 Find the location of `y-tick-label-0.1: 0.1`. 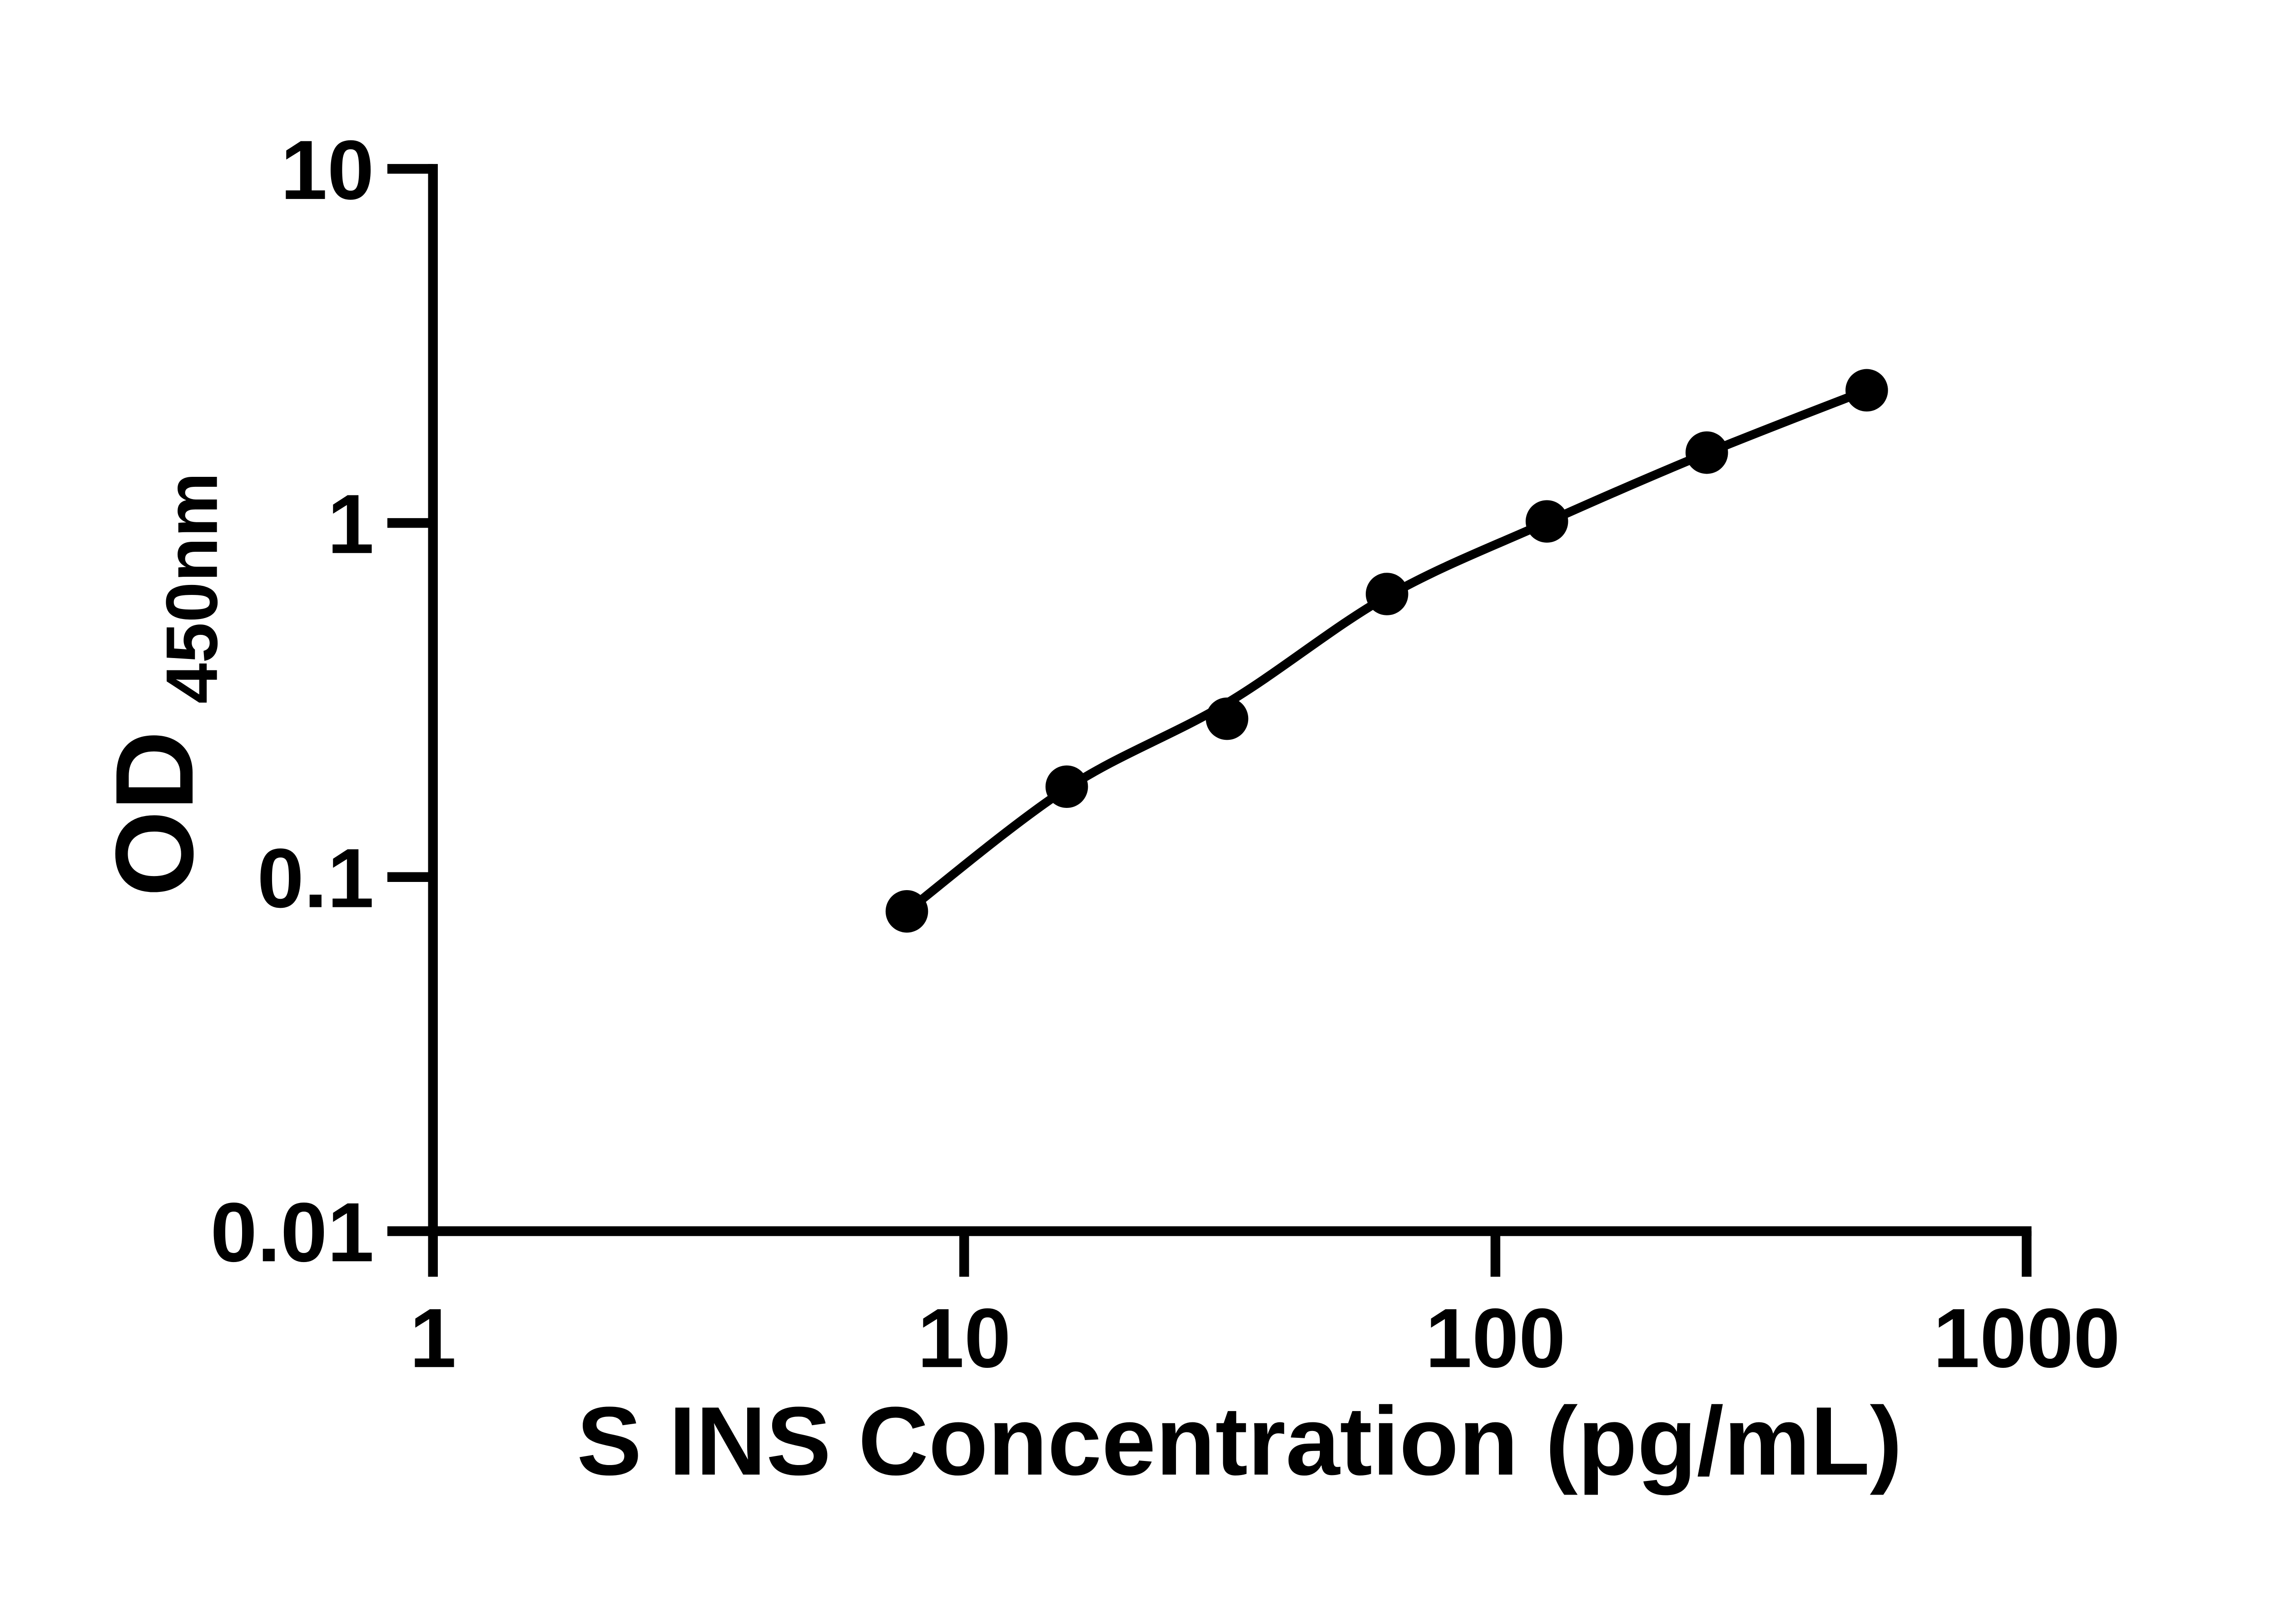

y-tick-label-0.1: 0.1 is located at coordinates (315, 879).